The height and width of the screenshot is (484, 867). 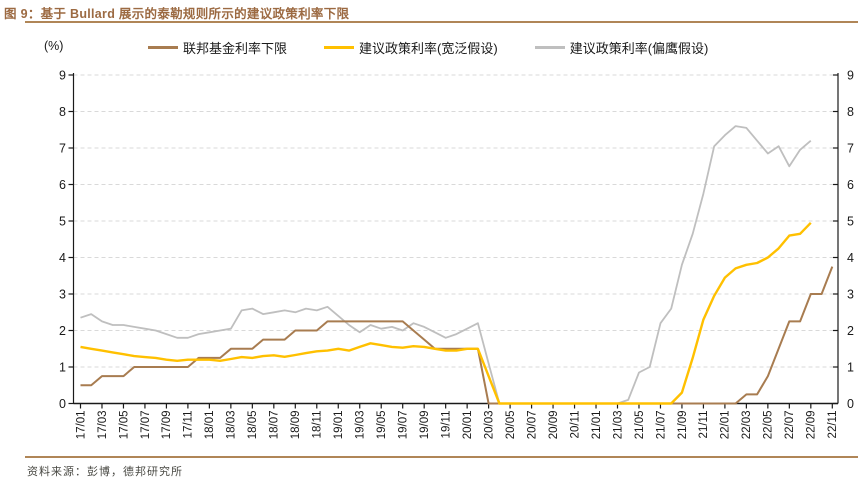 What do you see at coordinates (177, 14) in the screenshot?
I see `page-title: 图 9：基于 Bullard 展示的泰勒规则所示的建议政策利率下限` at bounding box center [177, 14].